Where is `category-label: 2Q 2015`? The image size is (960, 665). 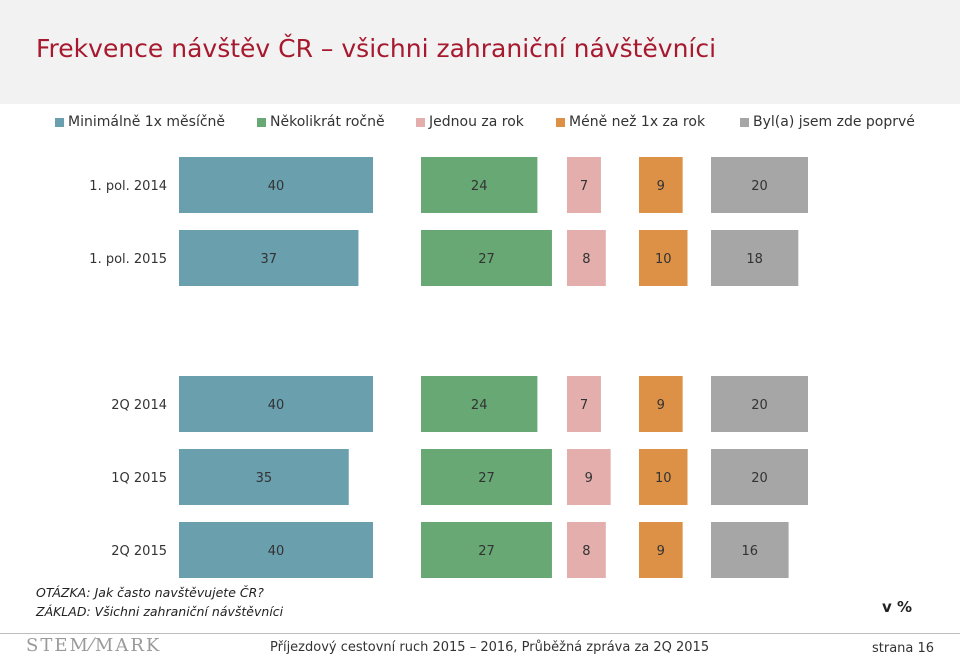 category-label: 2Q 2015 is located at coordinates (139, 551).